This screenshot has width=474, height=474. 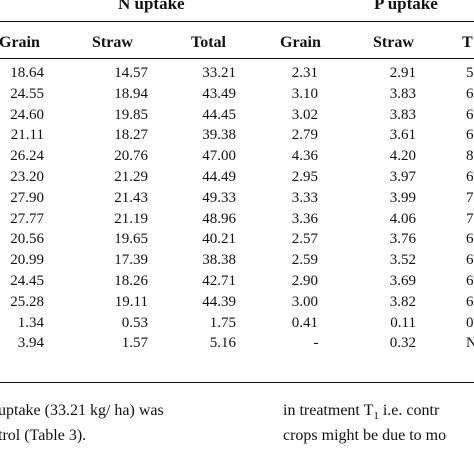 I want to click on cell-n-total: 42.71, so click(x=219, y=281).